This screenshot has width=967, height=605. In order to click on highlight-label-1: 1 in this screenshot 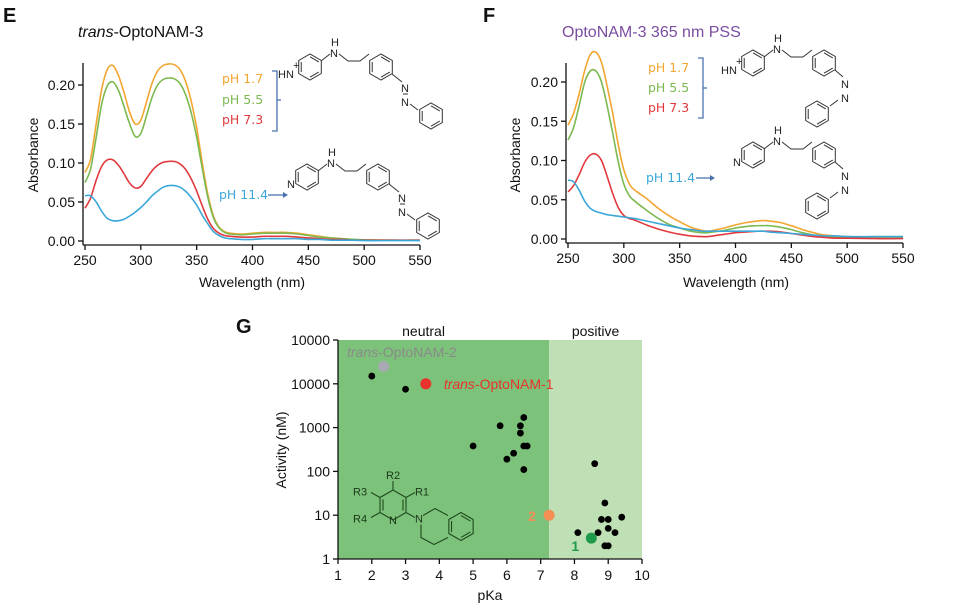, I will do `click(575, 546)`.